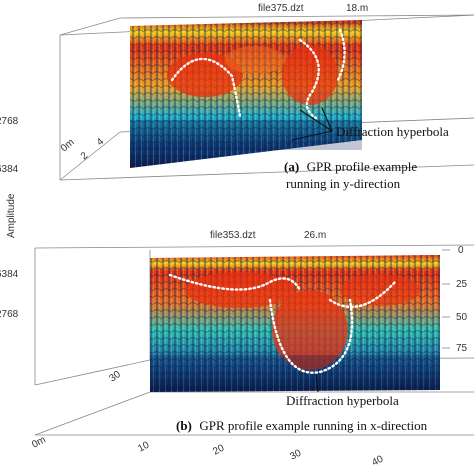 The height and width of the screenshot is (474, 474). What do you see at coordinates (9, 274) in the screenshot?
I see `panel-b-left-tick-1: 6384` at bounding box center [9, 274].